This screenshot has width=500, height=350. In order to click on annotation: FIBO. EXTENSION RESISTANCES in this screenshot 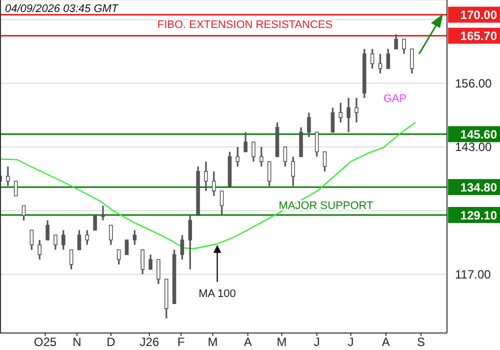, I will do `click(245, 25)`.